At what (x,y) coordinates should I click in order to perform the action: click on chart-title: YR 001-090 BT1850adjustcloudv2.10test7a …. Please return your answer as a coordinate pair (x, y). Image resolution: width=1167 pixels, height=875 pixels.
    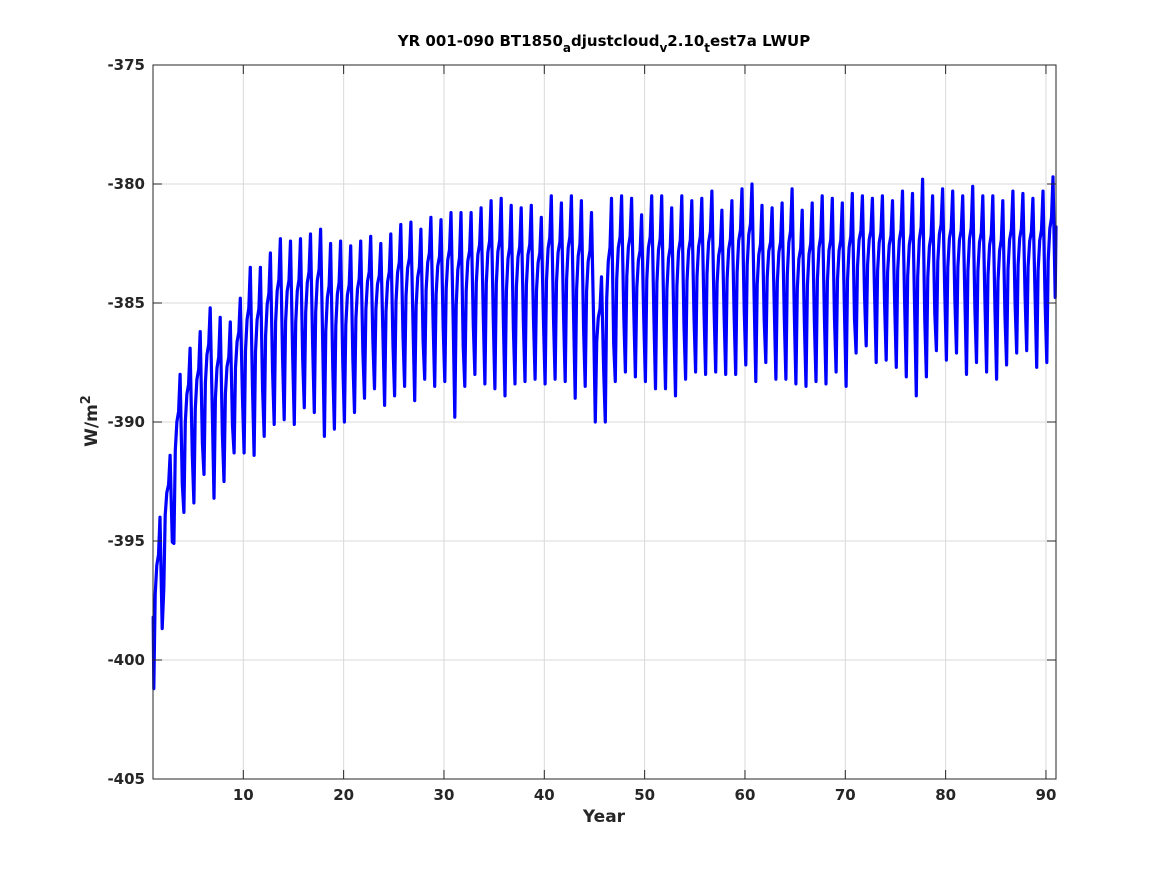
    Looking at the image, I should click on (603, 43).